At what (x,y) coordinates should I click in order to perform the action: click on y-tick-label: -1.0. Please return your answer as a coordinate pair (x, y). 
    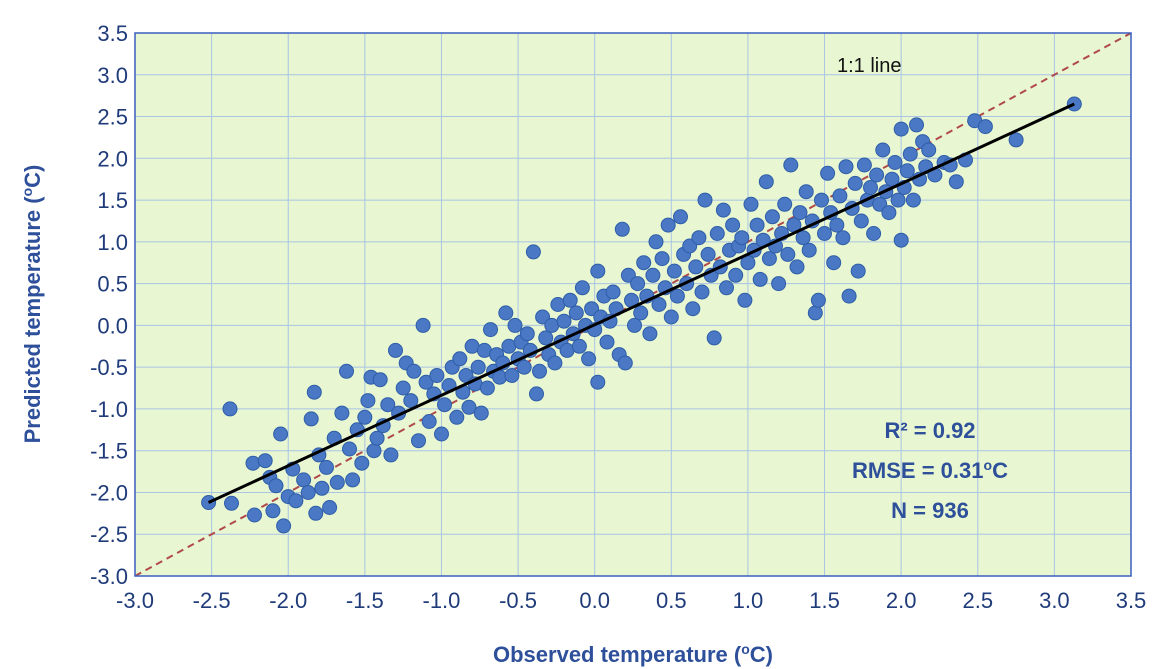
    Looking at the image, I should click on (109, 409).